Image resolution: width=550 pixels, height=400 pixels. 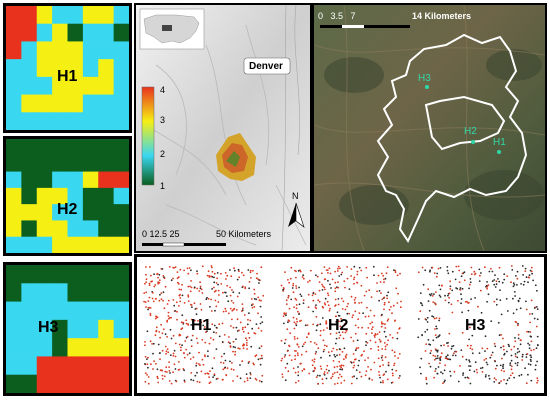 I want to click on legend-tick-1: 1, so click(x=163, y=186).